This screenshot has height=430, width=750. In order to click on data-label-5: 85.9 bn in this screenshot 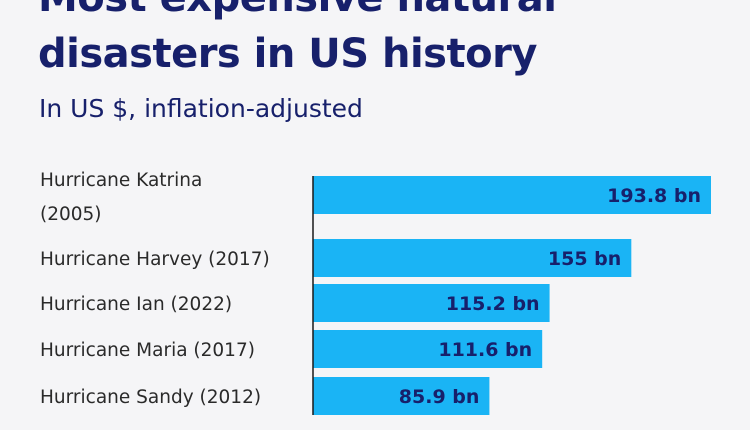, I will do `click(439, 397)`.